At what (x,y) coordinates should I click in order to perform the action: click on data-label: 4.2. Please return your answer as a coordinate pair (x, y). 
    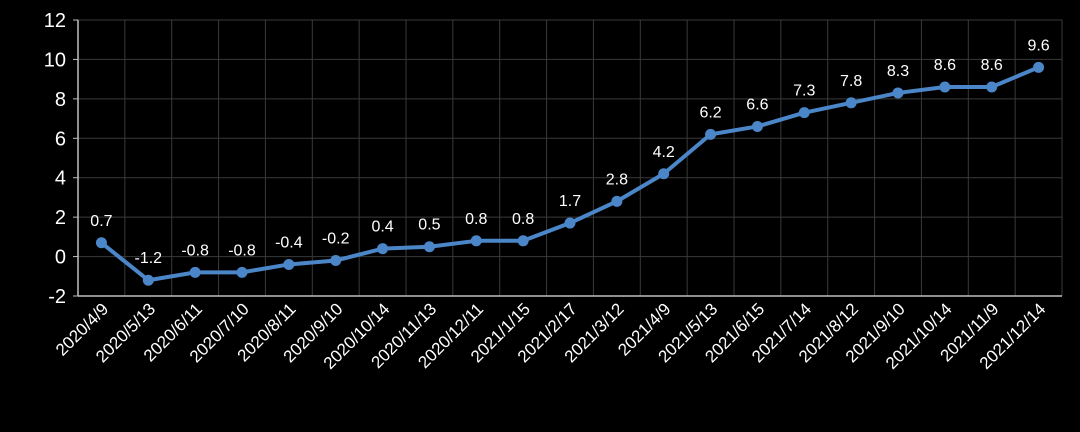
    Looking at the image, I should click on (664, 152).